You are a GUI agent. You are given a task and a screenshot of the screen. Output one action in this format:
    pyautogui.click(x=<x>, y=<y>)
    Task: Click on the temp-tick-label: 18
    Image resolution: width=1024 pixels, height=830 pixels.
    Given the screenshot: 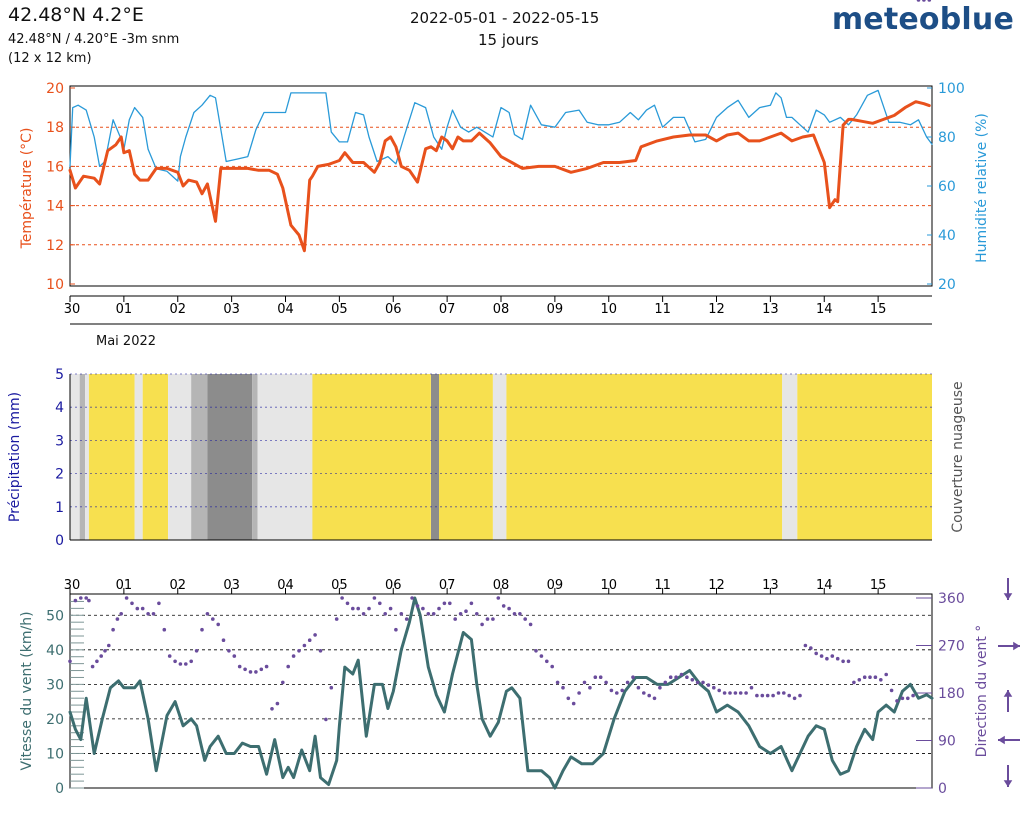 What is the action you would take?
    pyautogui.click(x=55, y=128)
    